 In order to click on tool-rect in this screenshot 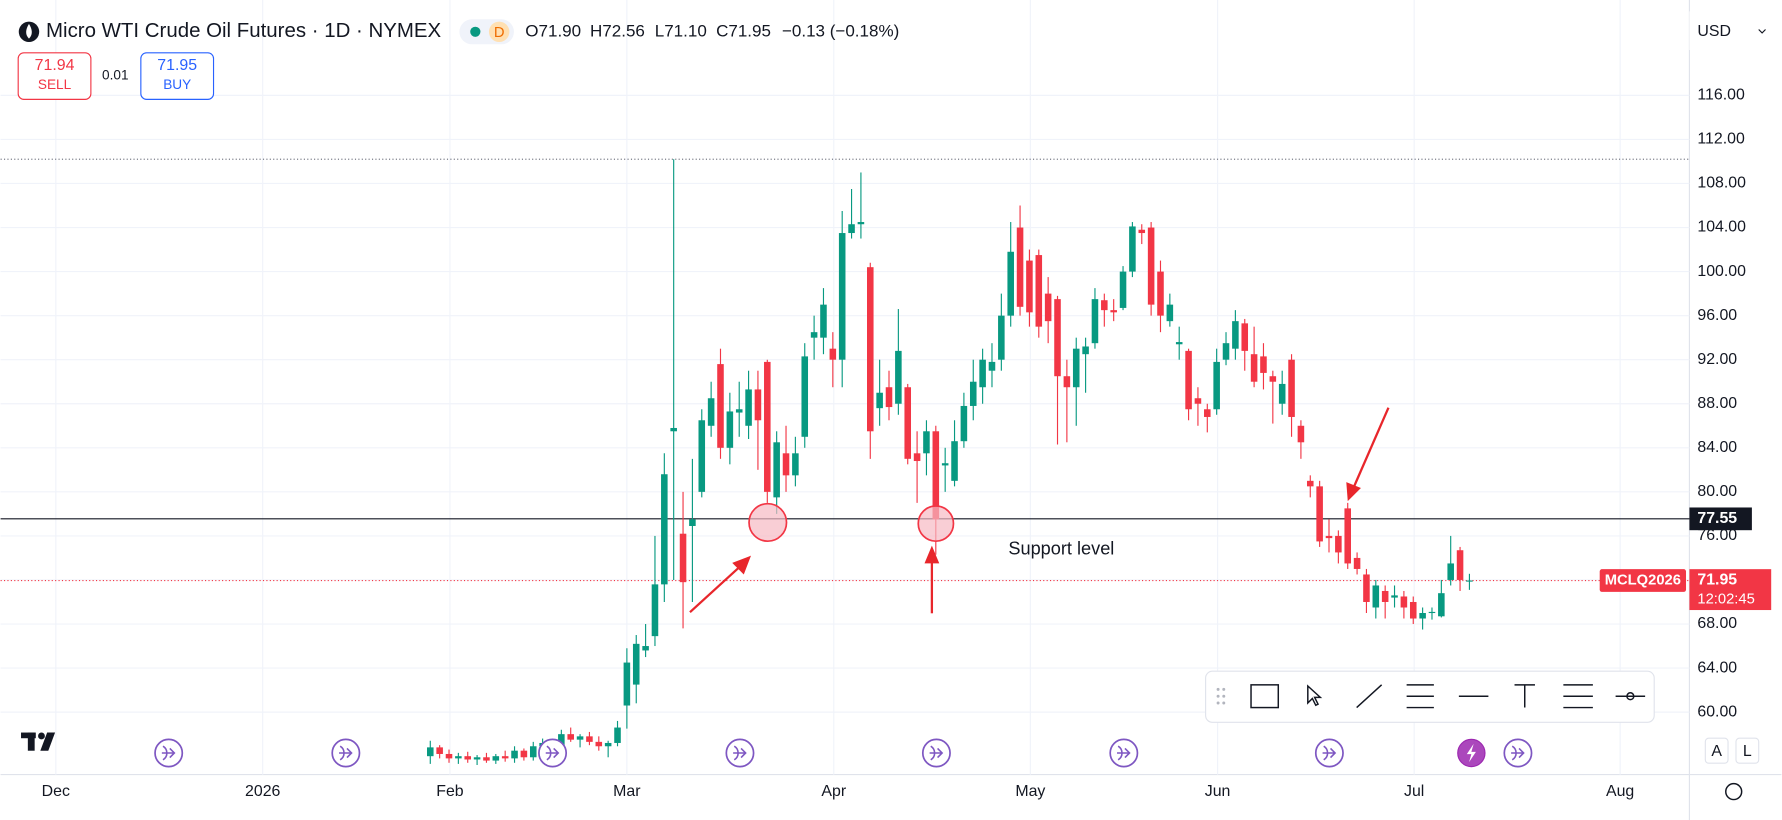, I will do `click(1265, 696)`.